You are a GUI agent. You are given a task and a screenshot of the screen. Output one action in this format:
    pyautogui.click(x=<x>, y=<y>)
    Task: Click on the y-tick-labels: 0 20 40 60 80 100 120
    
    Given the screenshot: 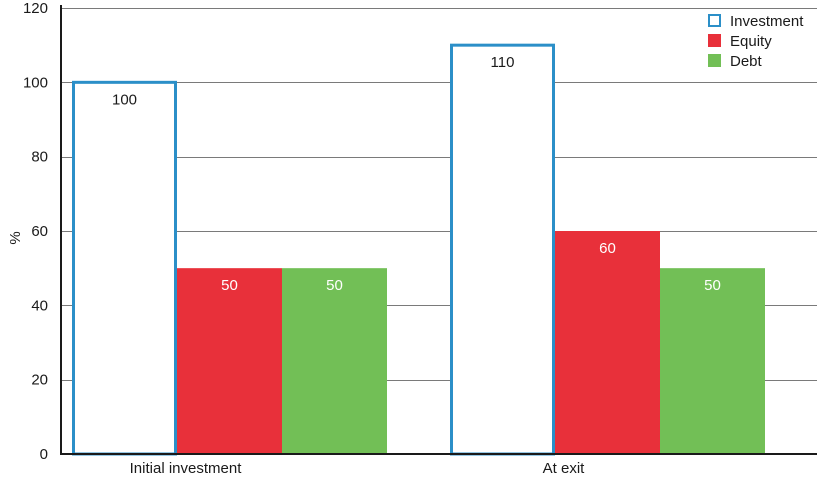 What is the action you would take?
    pyautogui.click(x=35, y=231)
    